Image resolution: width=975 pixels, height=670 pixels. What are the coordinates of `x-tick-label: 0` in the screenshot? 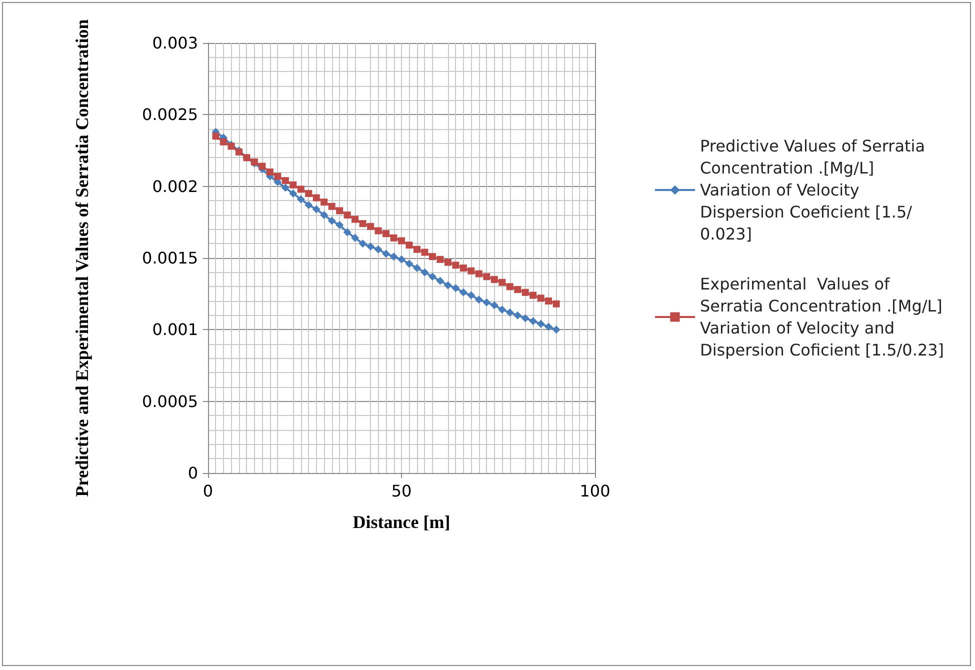 It's located at (208, 491).